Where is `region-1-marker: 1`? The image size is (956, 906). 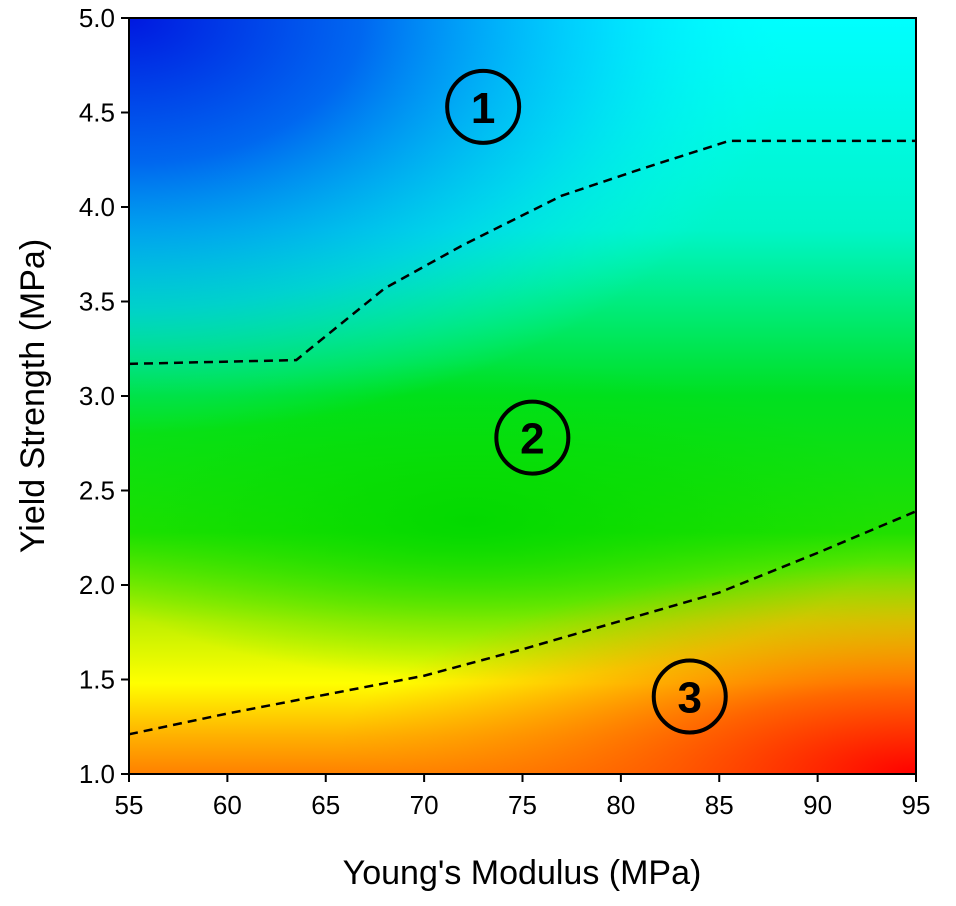
region-1-marker: 1 is located at coordinates (483, 106).